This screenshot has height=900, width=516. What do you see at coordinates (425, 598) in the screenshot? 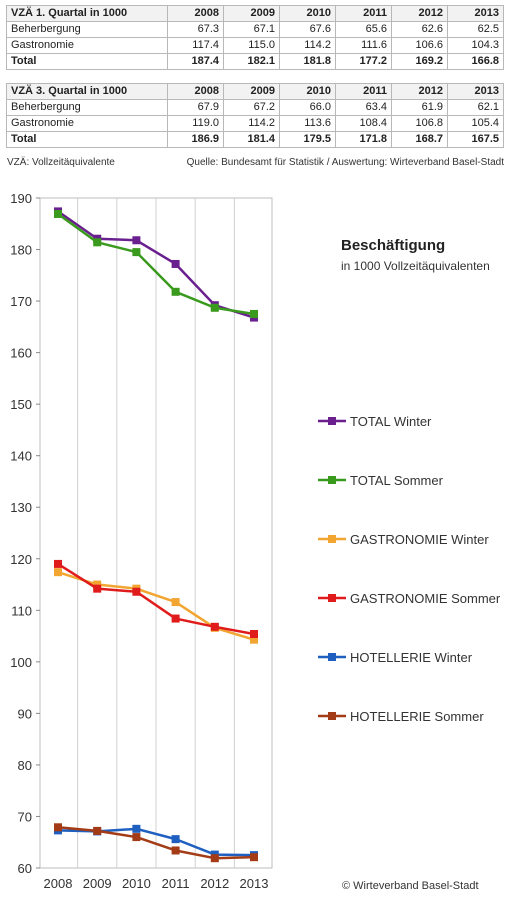
I see `legend-label: GASTRONOMIE Sommer` at bounding box center [425, 598].